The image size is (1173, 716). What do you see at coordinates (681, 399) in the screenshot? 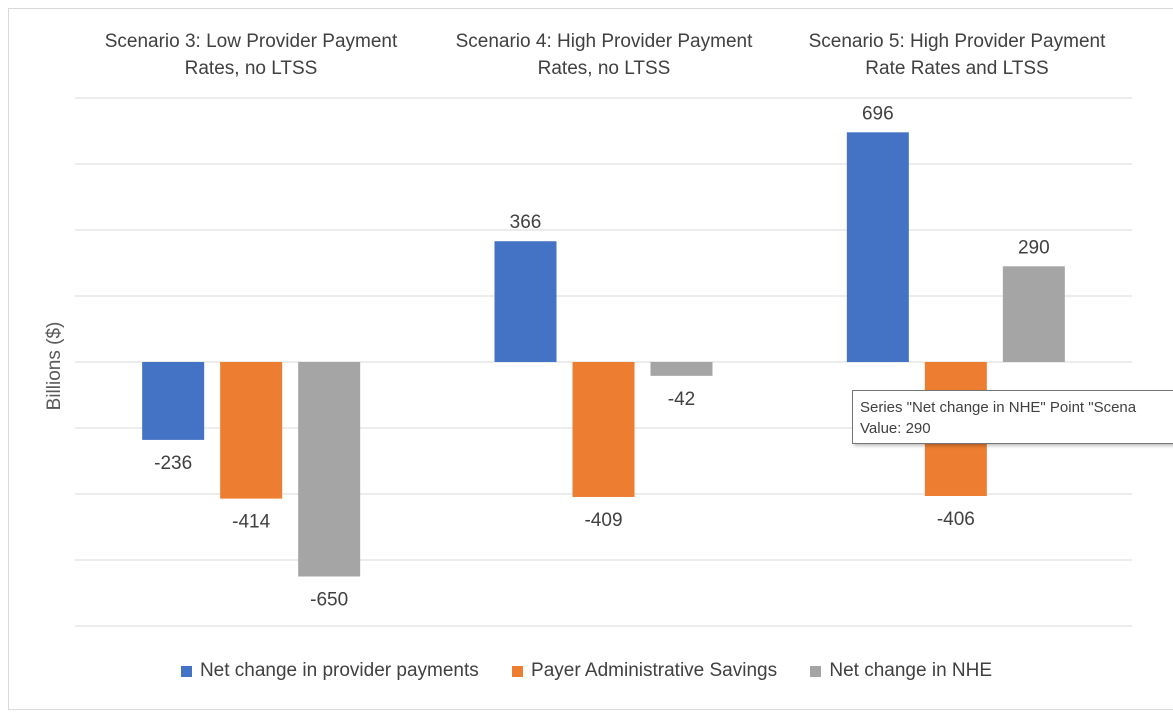
I see `data-label: -42` at bounding box center [681, 399].